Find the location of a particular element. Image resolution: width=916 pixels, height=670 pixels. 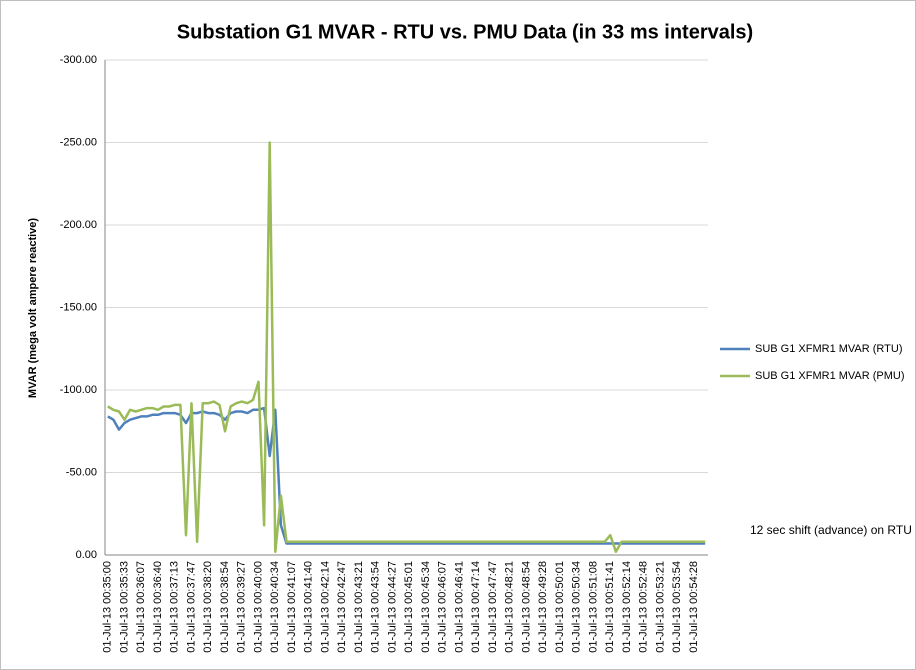

x-tick-label: 01-Jul-13 00:48:21 is located at coordinates (510, 607).